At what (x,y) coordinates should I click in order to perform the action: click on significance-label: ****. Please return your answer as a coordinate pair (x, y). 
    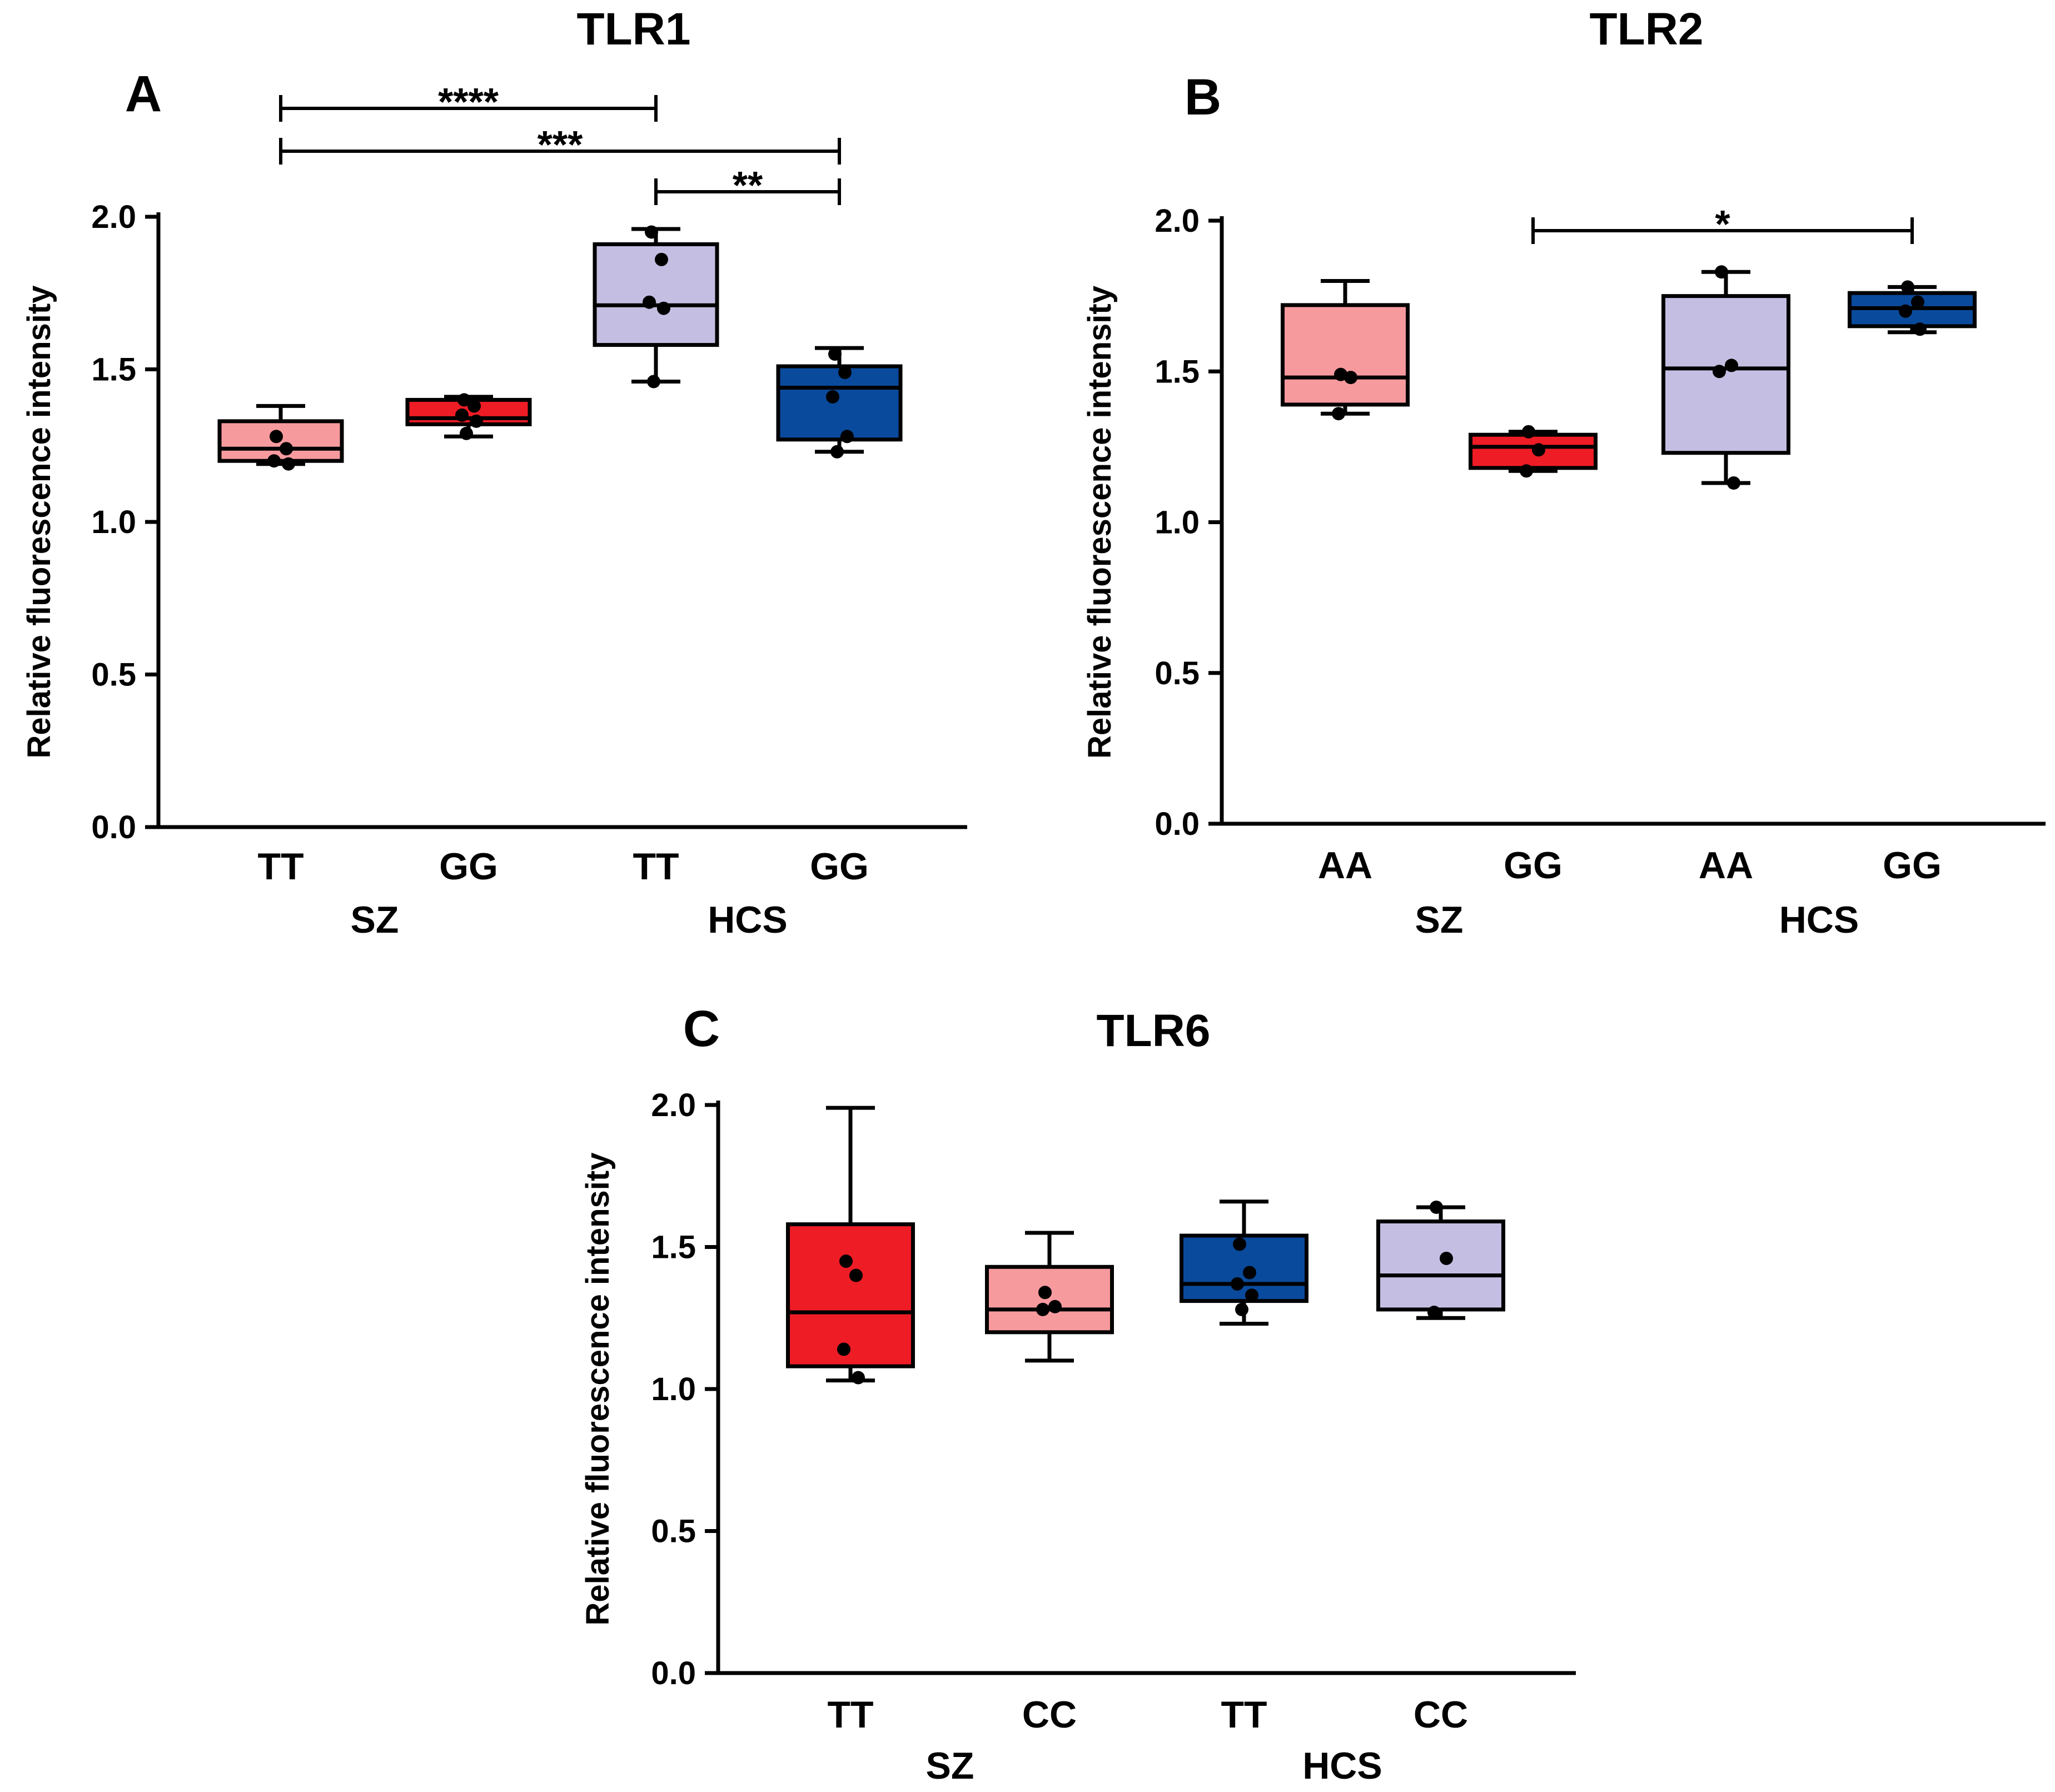
    Looking at the image, I should click on (468, 101).